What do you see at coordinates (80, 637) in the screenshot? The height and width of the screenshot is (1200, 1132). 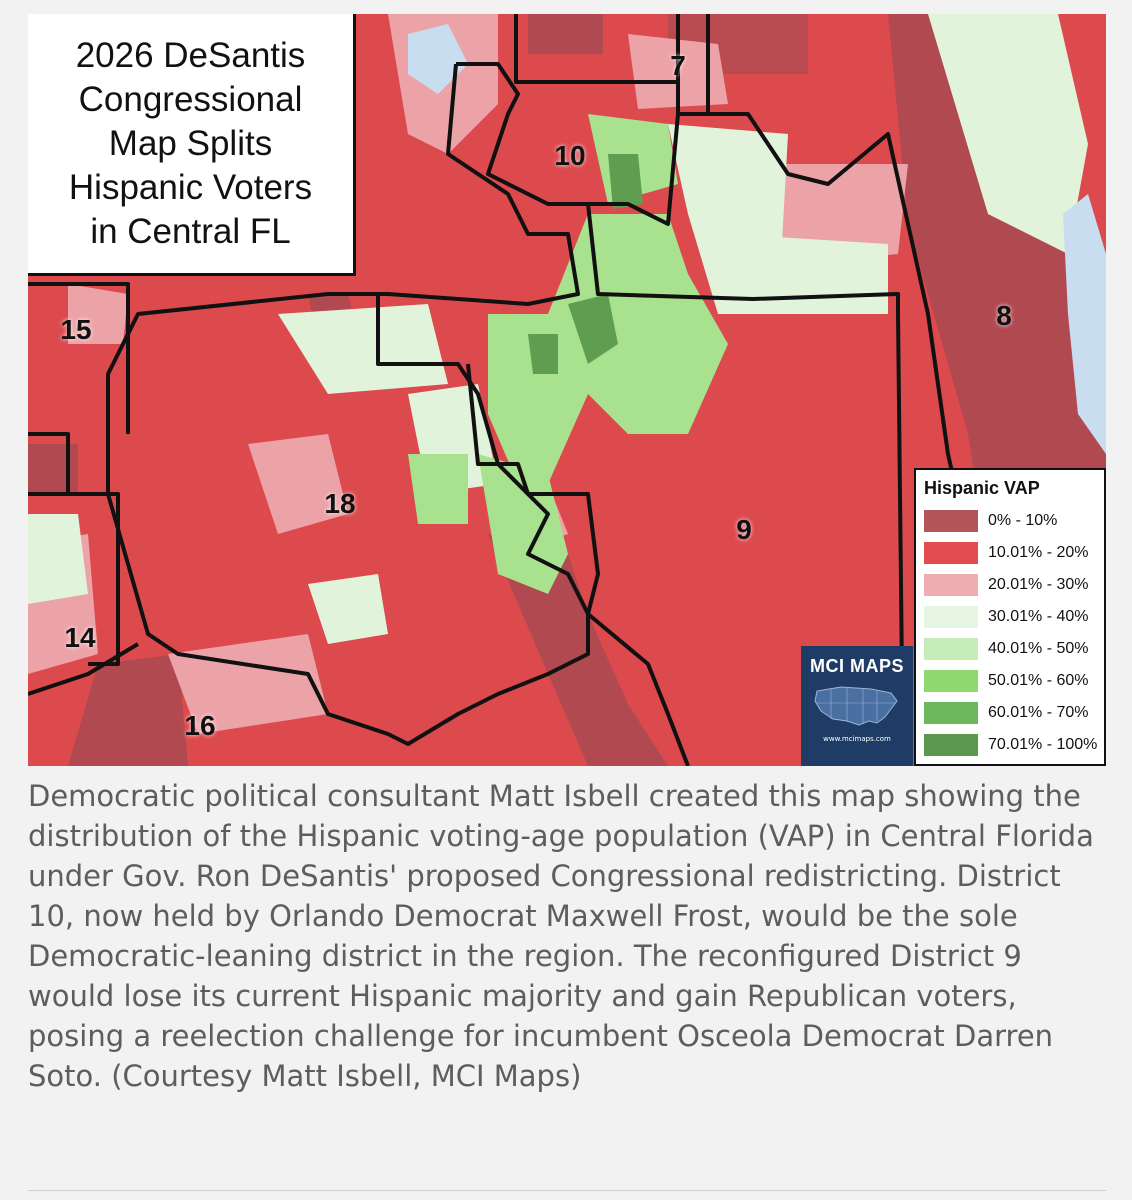 I see `district-label-14: 14` at bounding box center [80, 637].